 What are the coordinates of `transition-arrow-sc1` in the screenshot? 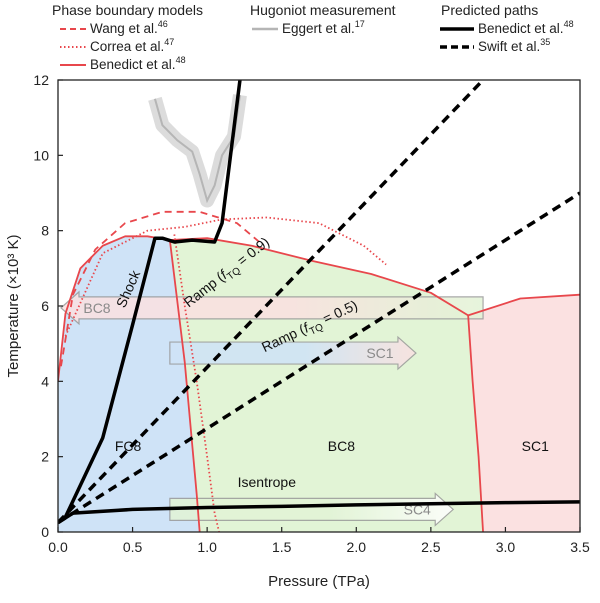 It's located at (293, 353).